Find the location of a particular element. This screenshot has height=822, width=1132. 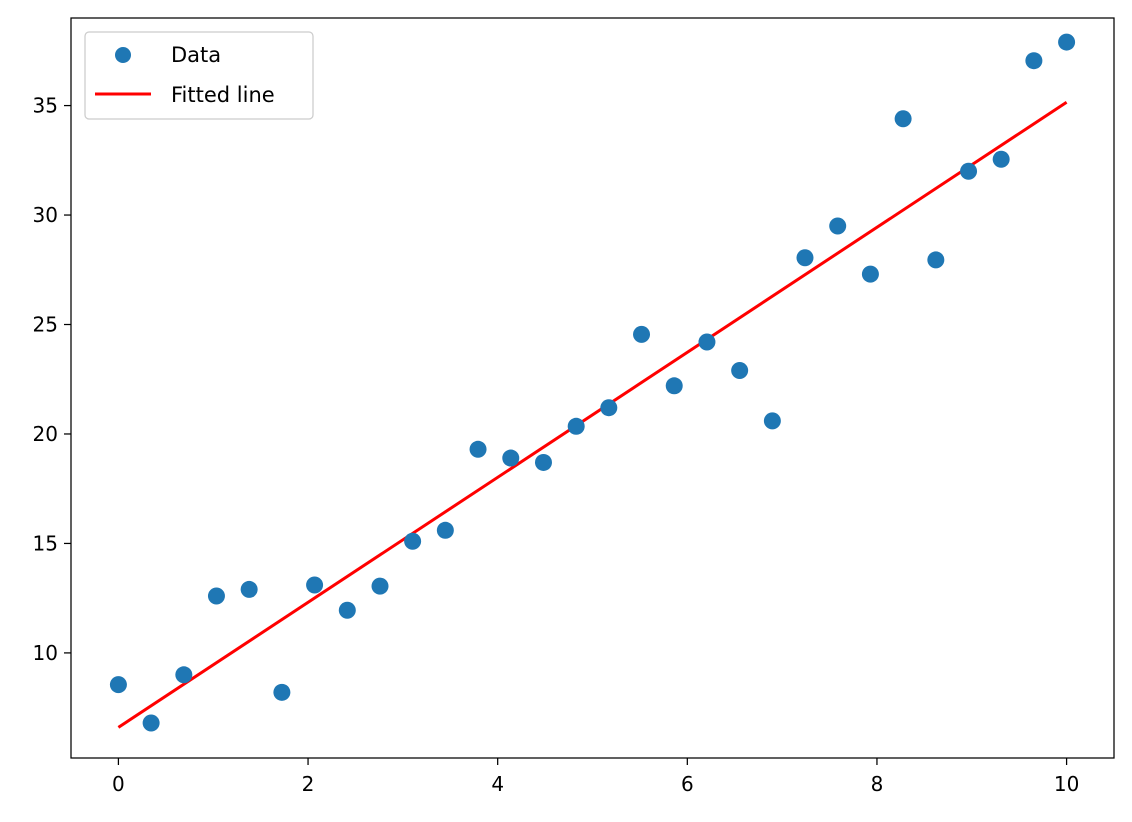

legend-box is located at coordinates (199, 75).